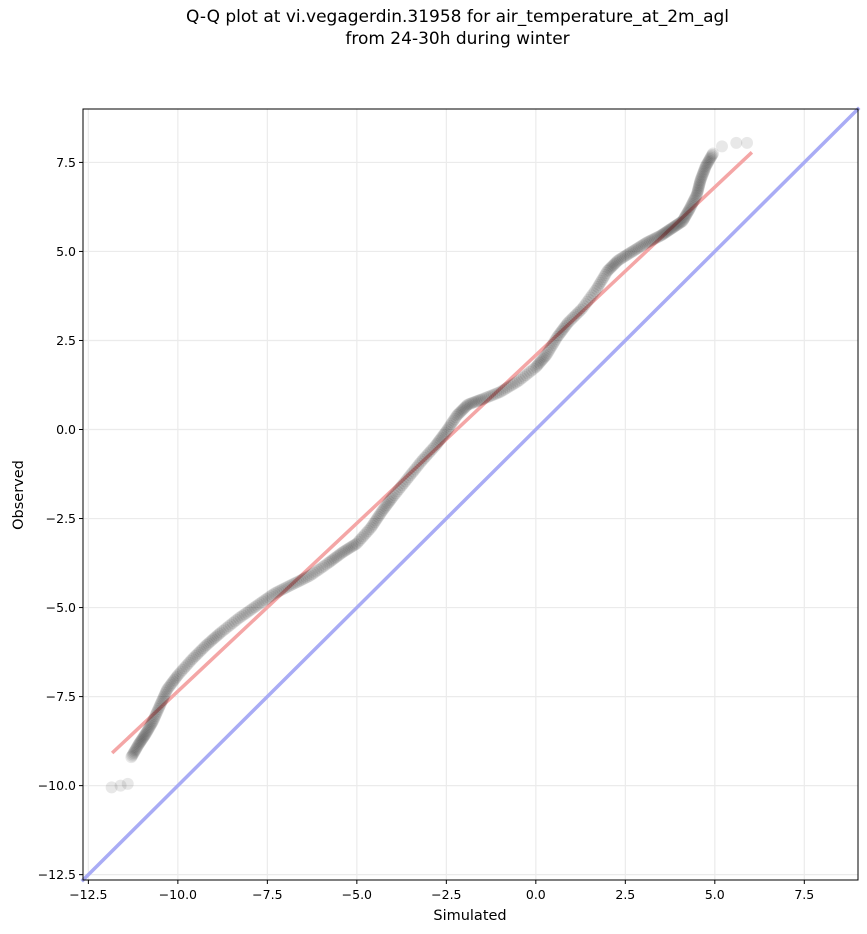 The image size is (867, 934). I want to click on y-axis-label: Observed, so click(19, 495).